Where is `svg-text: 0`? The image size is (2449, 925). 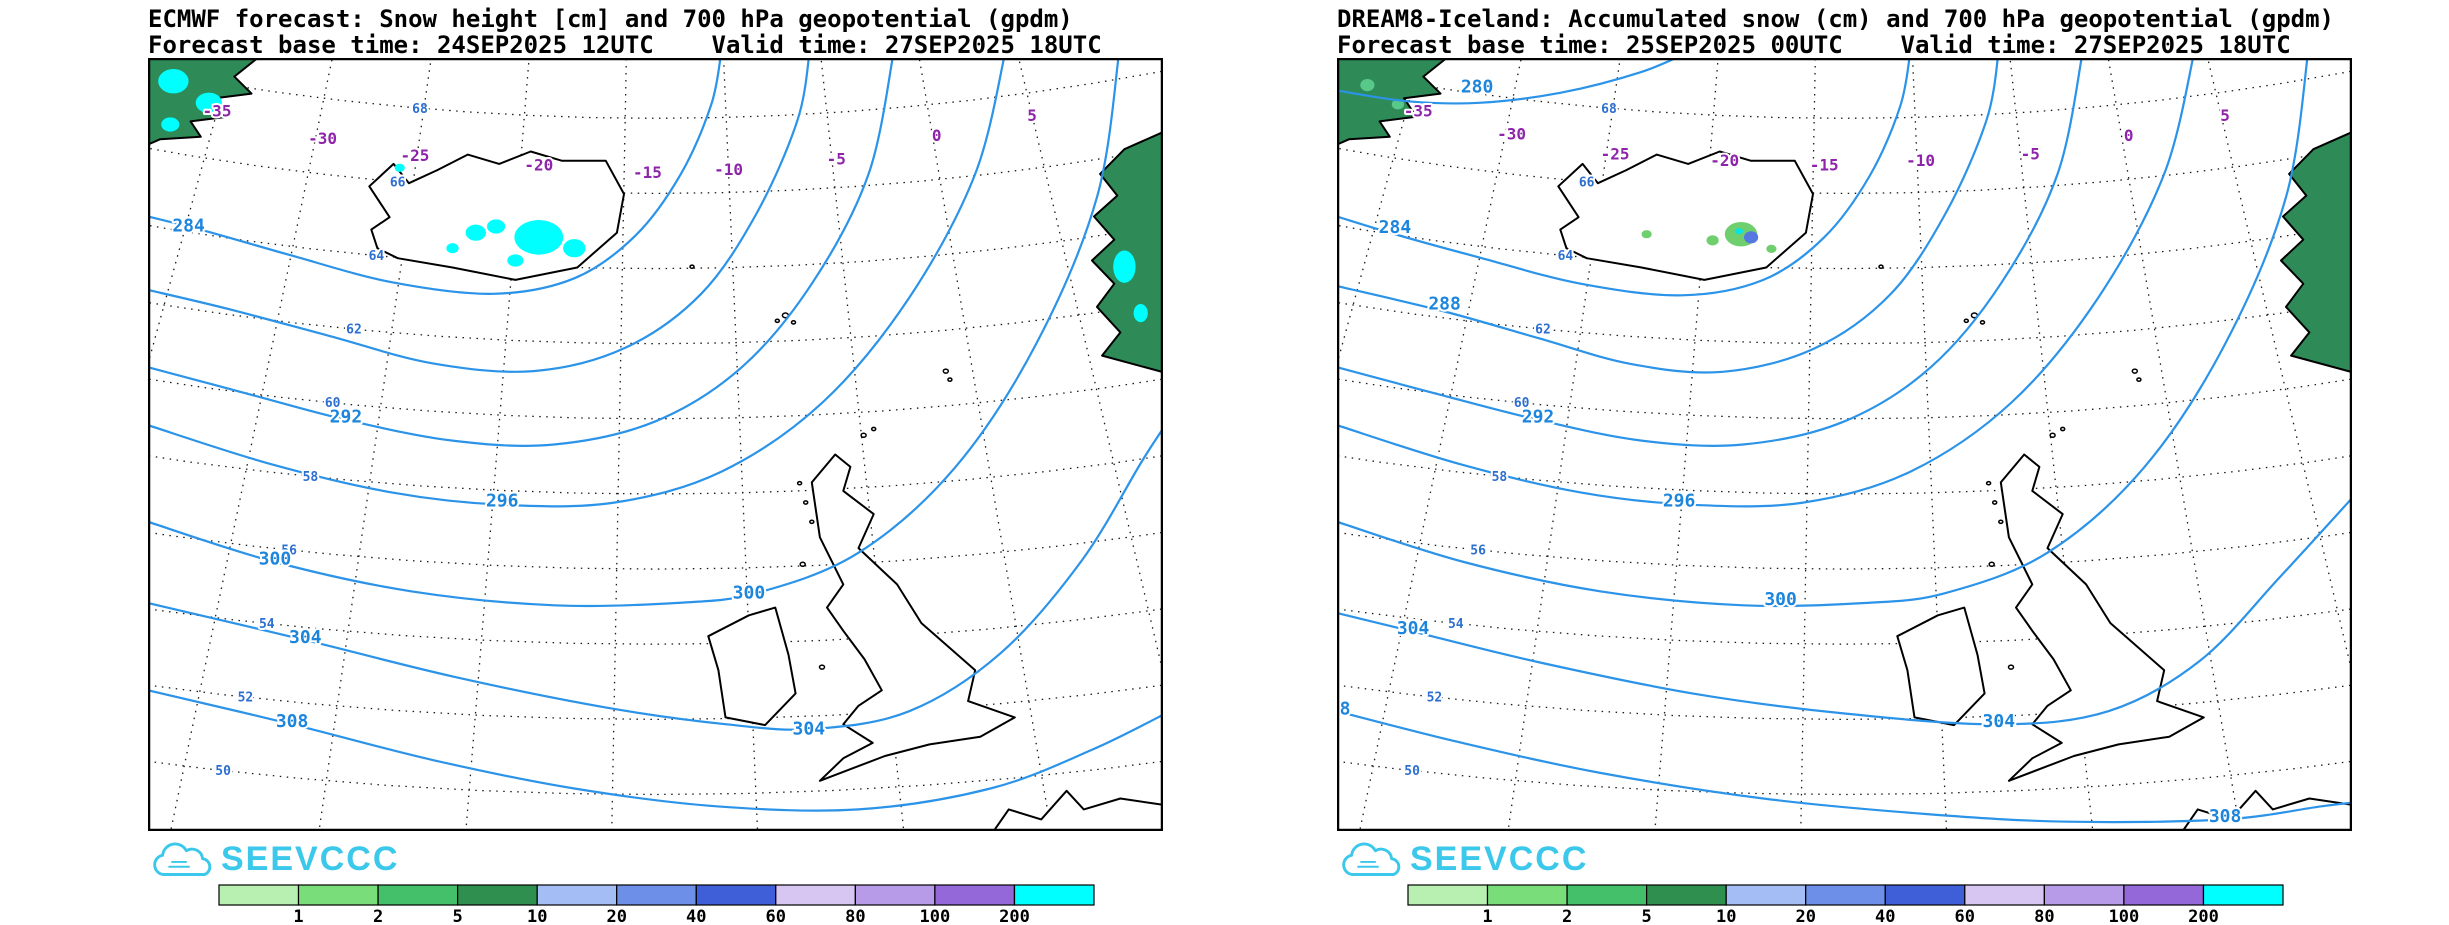
svg-text: 0 is located at coordinates (937, 135).